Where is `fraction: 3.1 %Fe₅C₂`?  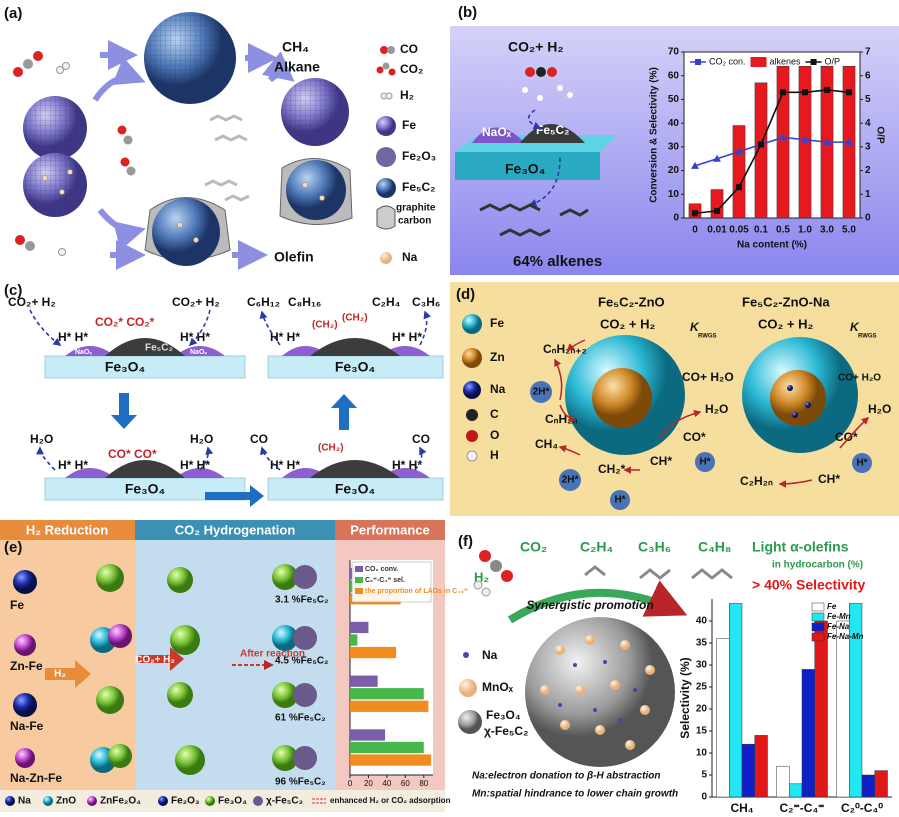
fraction: 3.1 %Fe₅C₂ is located at coordinates (302, 600).